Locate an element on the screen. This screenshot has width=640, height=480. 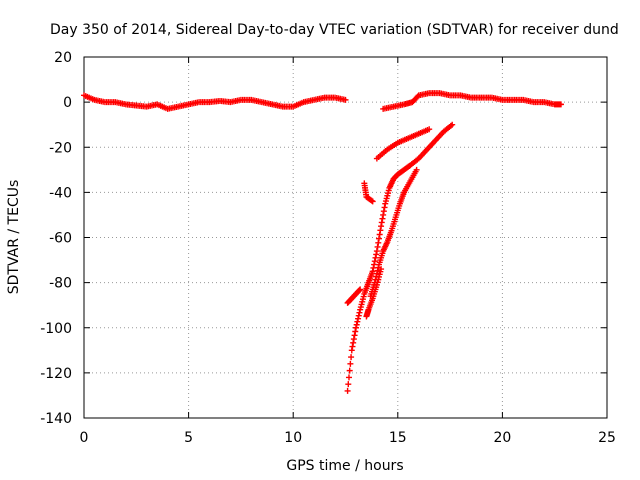
x-tick-label: 15 is located at coordinates (398, 438).